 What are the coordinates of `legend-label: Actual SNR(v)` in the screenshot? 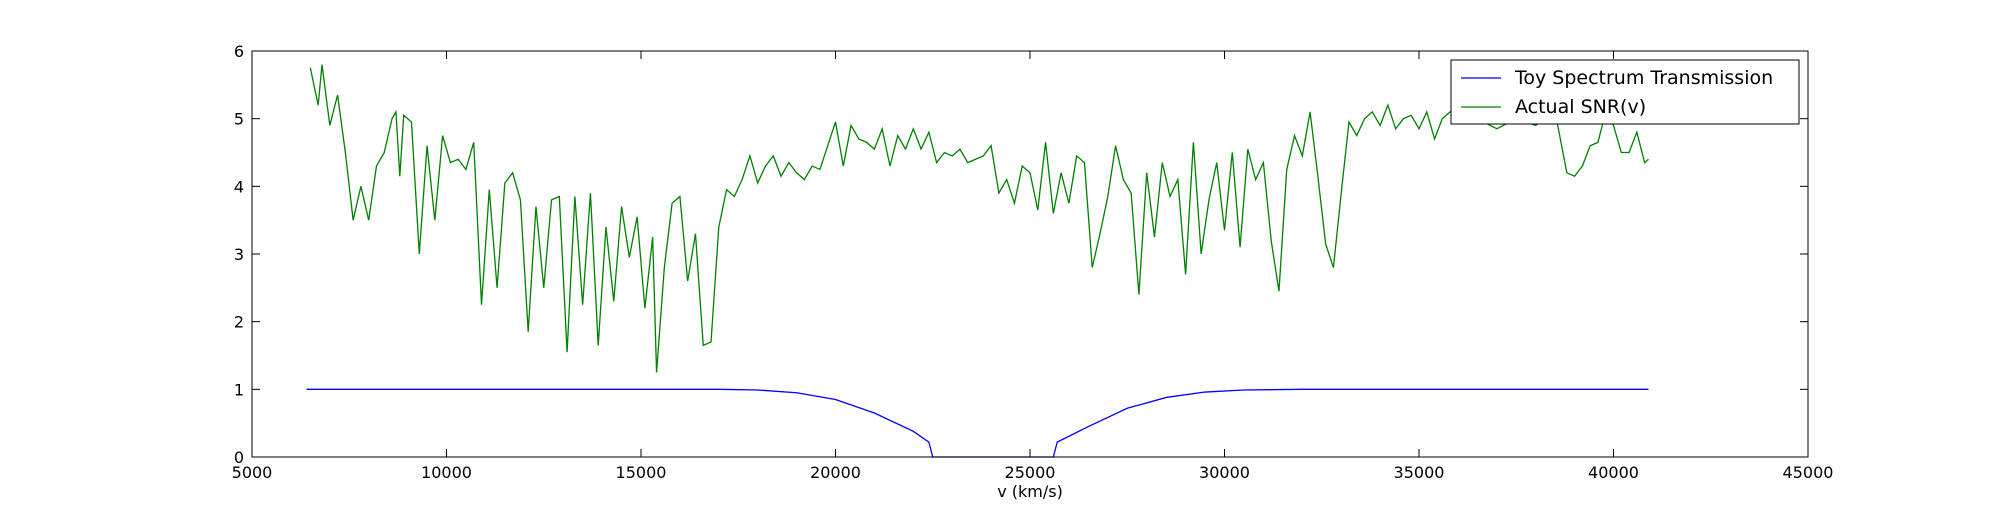 It's located at (1580, 107).